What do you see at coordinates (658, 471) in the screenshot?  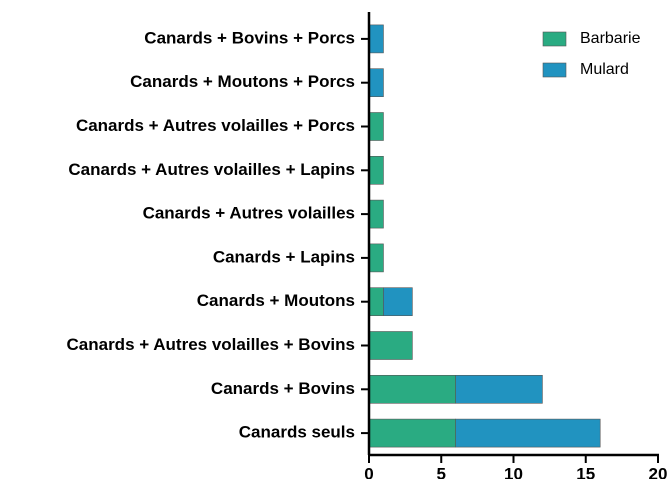 I see `x-tick-label: 20` at bounding box center [658, 471].